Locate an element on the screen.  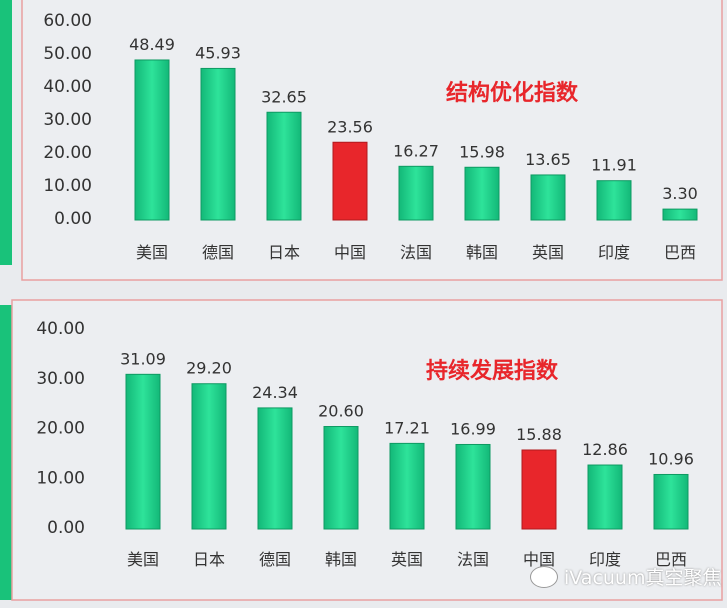
data-label: 3.30 is located at coordinates (680, 193).